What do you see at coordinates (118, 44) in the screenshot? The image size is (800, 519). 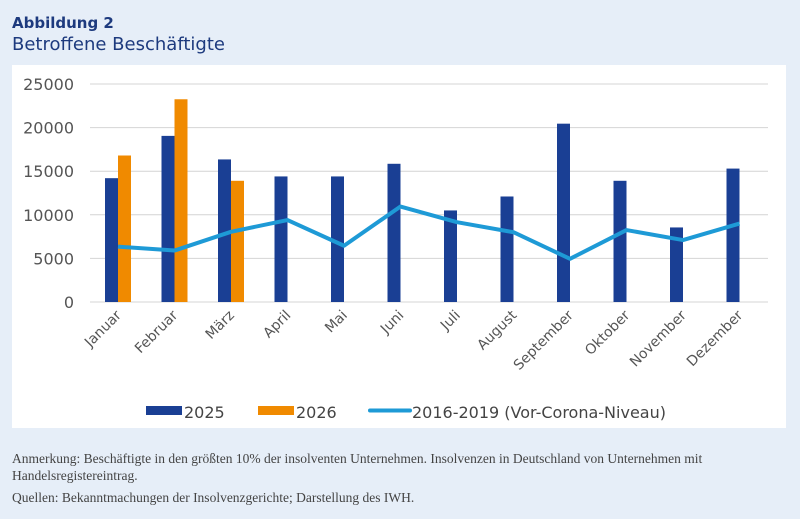 I see `chart-title: Betroffene Beschäftigte` at bounding box center [118, 44].